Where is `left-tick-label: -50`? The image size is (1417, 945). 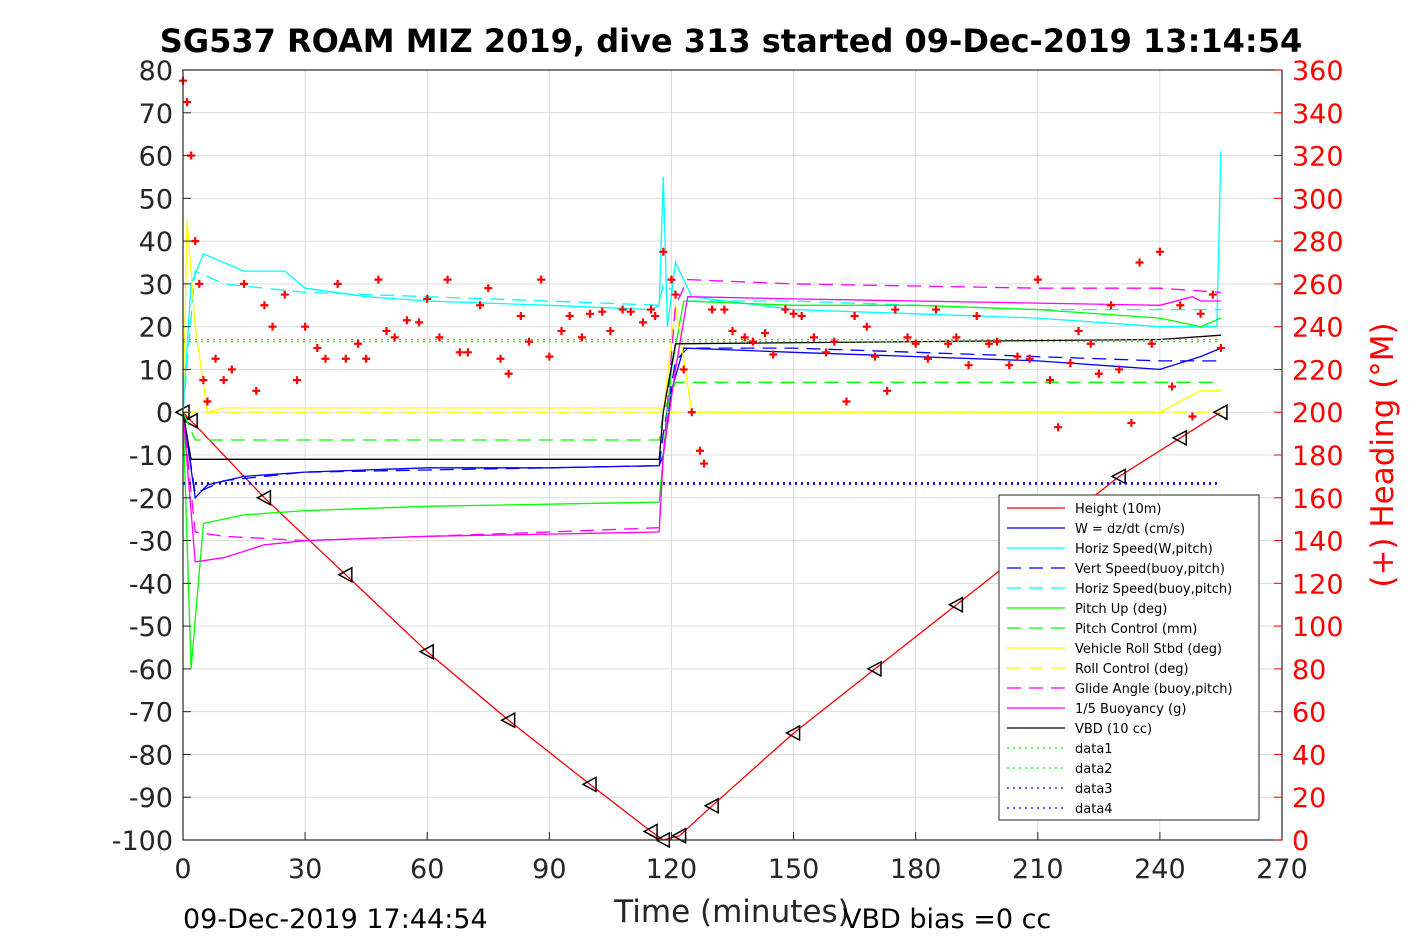
left-tick-label: -50 is located at coordinates (151, 627).